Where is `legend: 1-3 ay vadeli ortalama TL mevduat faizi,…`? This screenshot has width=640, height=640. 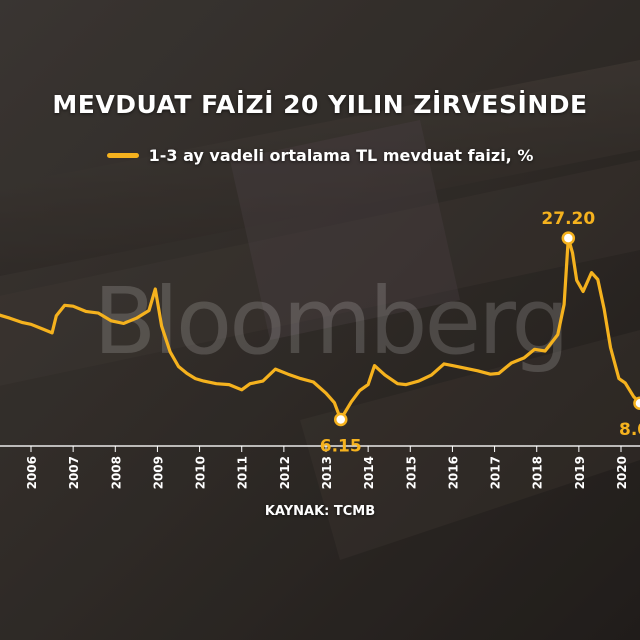 legend: 1-3 ay vadeli ortalama TL mevduat faizi,… is located at coordinates (320, 155).